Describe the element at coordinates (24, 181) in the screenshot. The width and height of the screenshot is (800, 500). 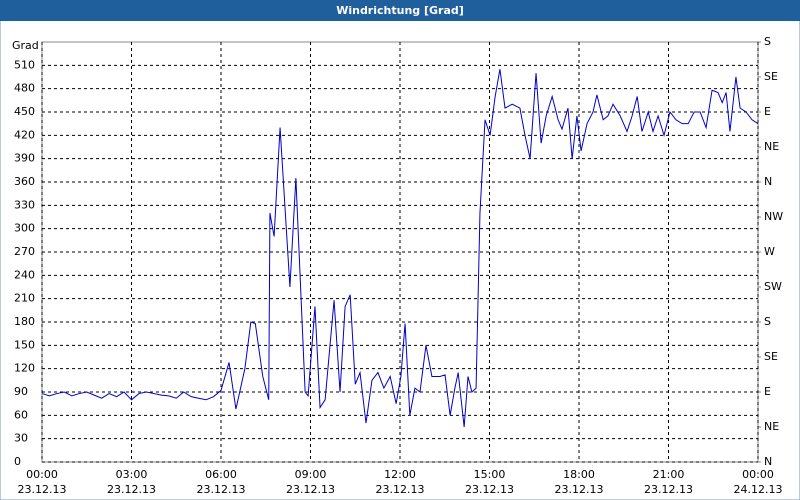
I see `y-tick-label: 360` at that location.